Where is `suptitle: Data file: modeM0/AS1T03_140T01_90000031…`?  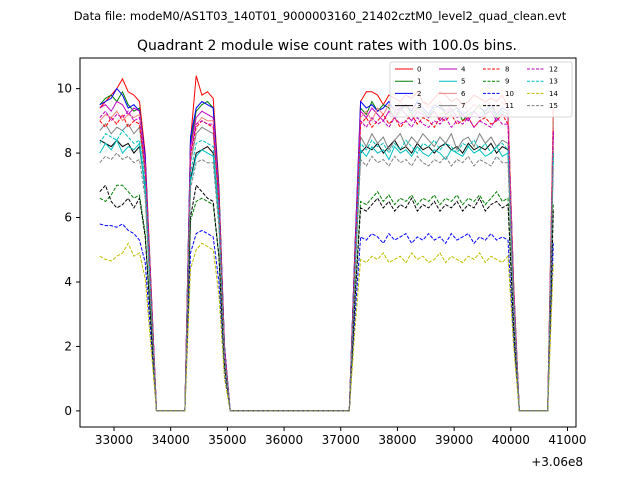
suptitle: Data file: modeM0/AS1T03_140T01_90000031… is located at coordinates (320, 16).